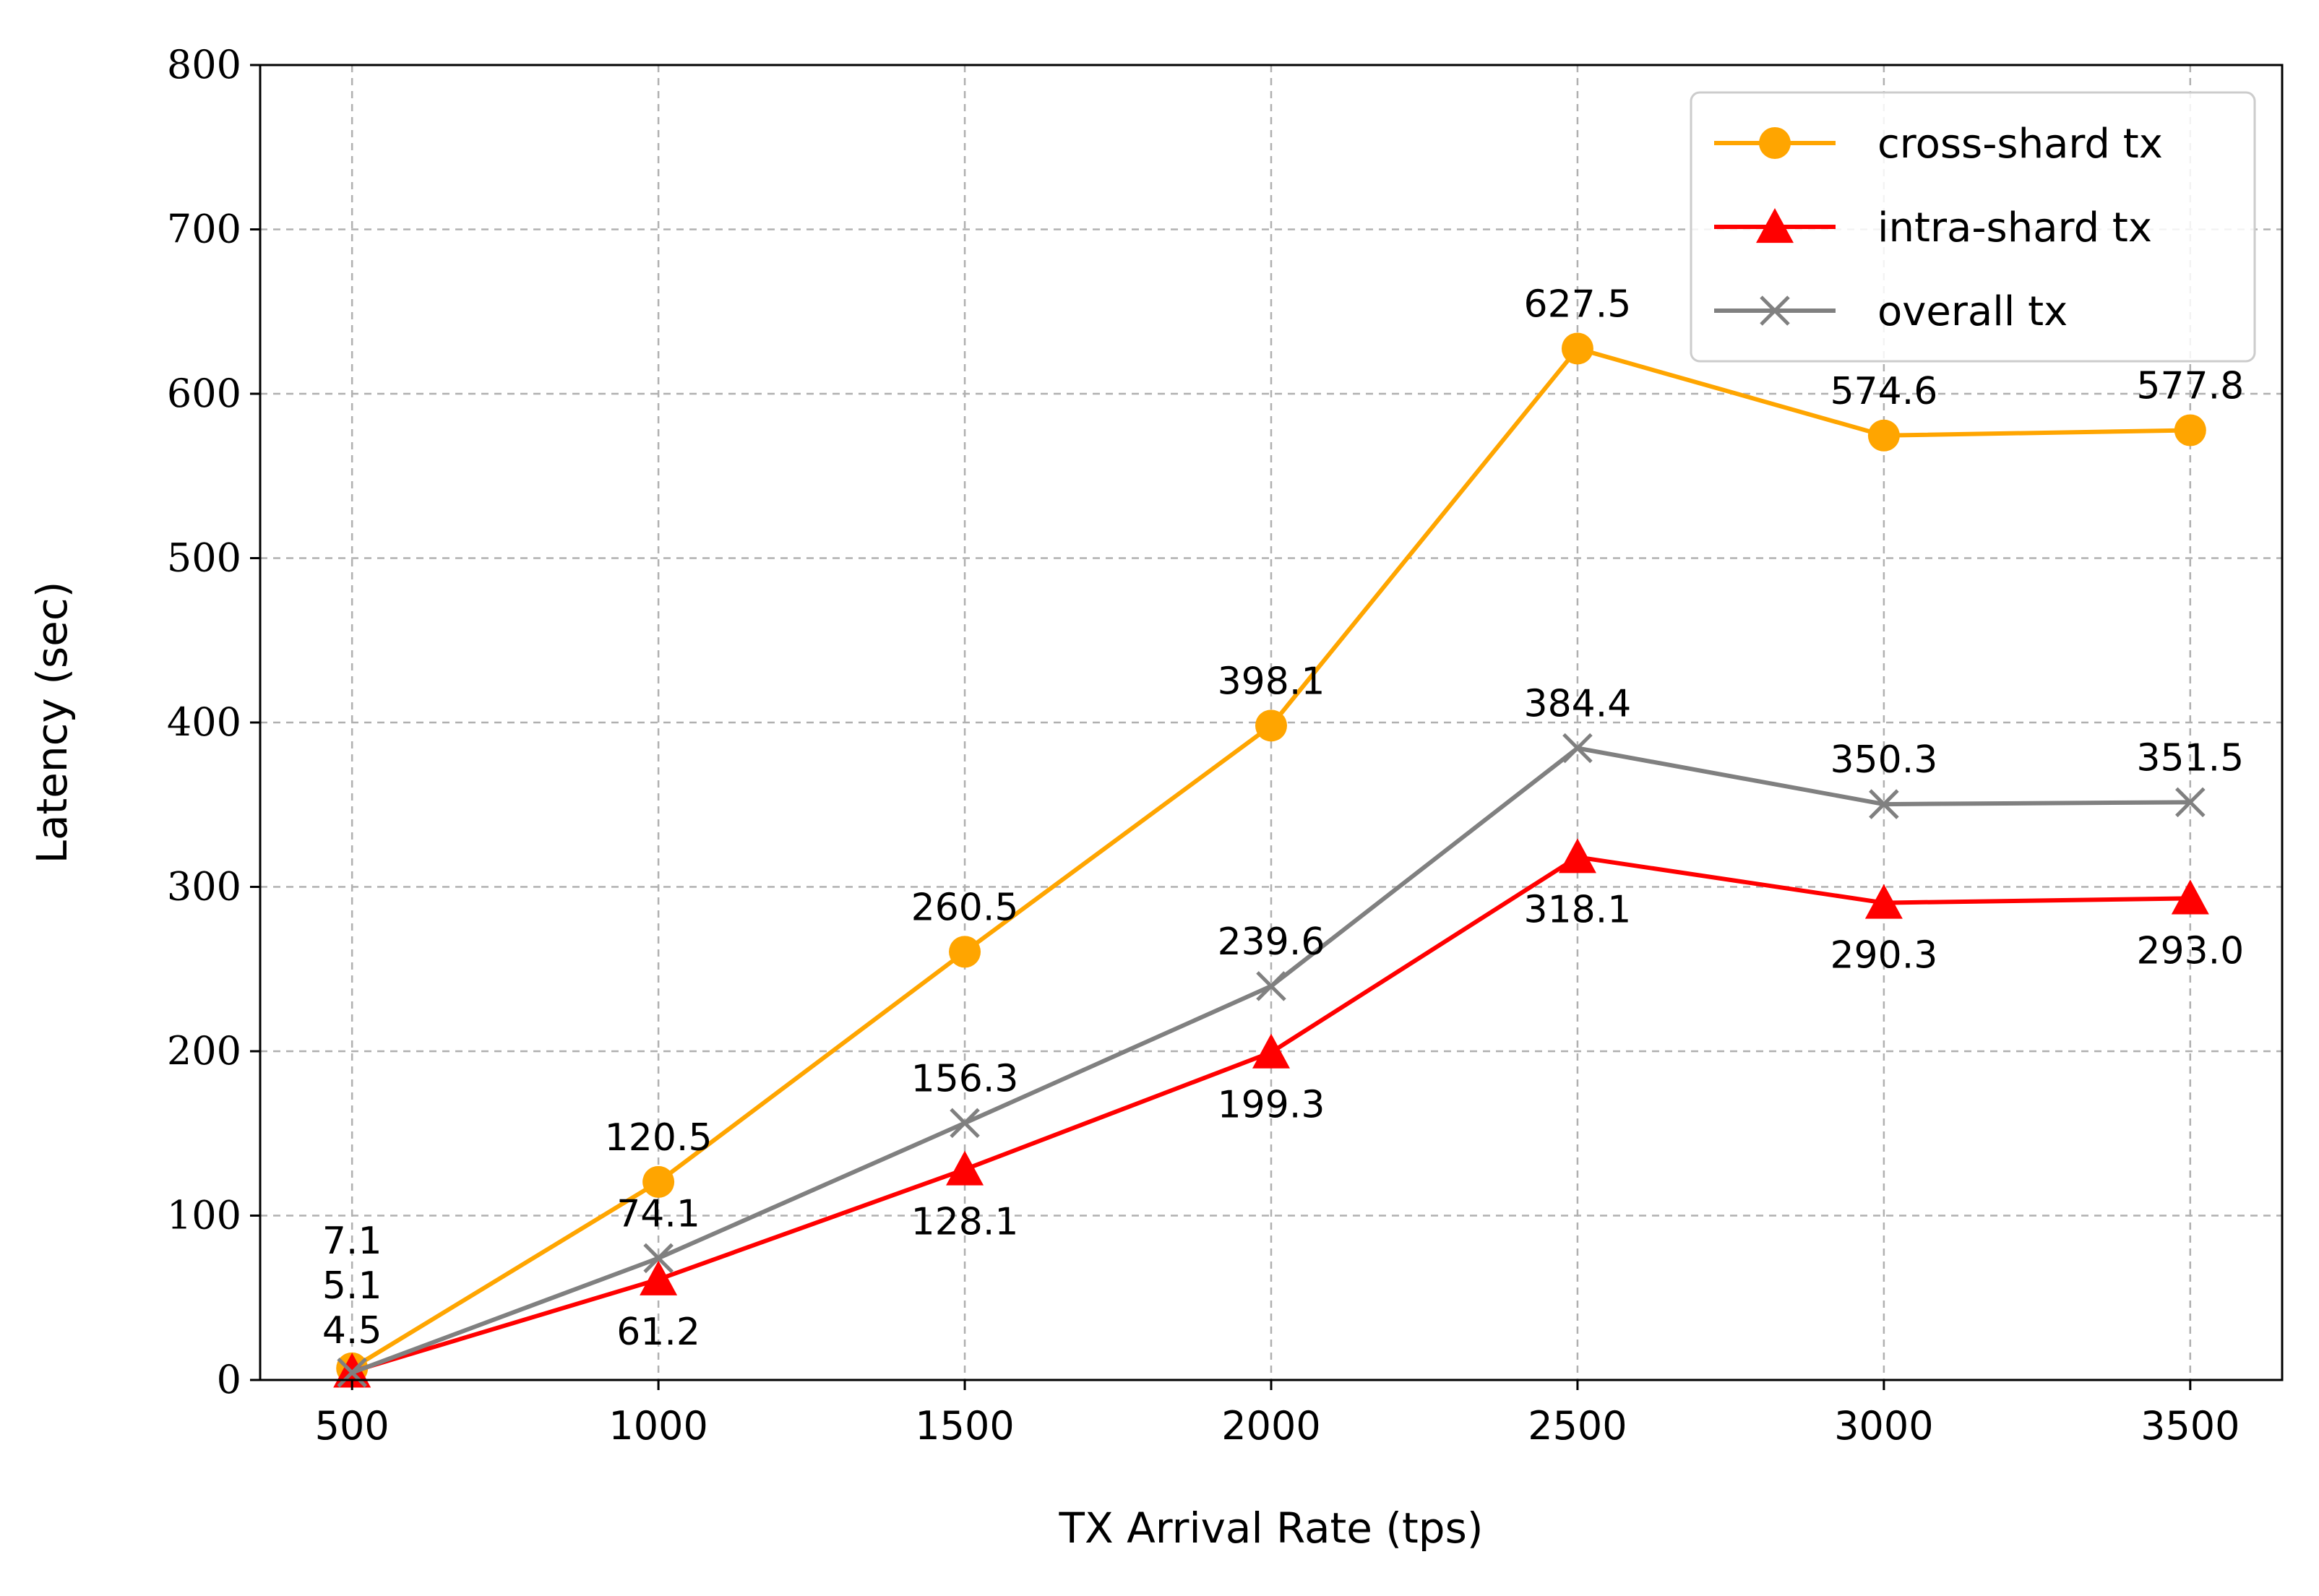  What do you see at coordinates (658, 1213) in the screenshot?
I see `data-label: 74.1` at bounding box center [658, 1213].